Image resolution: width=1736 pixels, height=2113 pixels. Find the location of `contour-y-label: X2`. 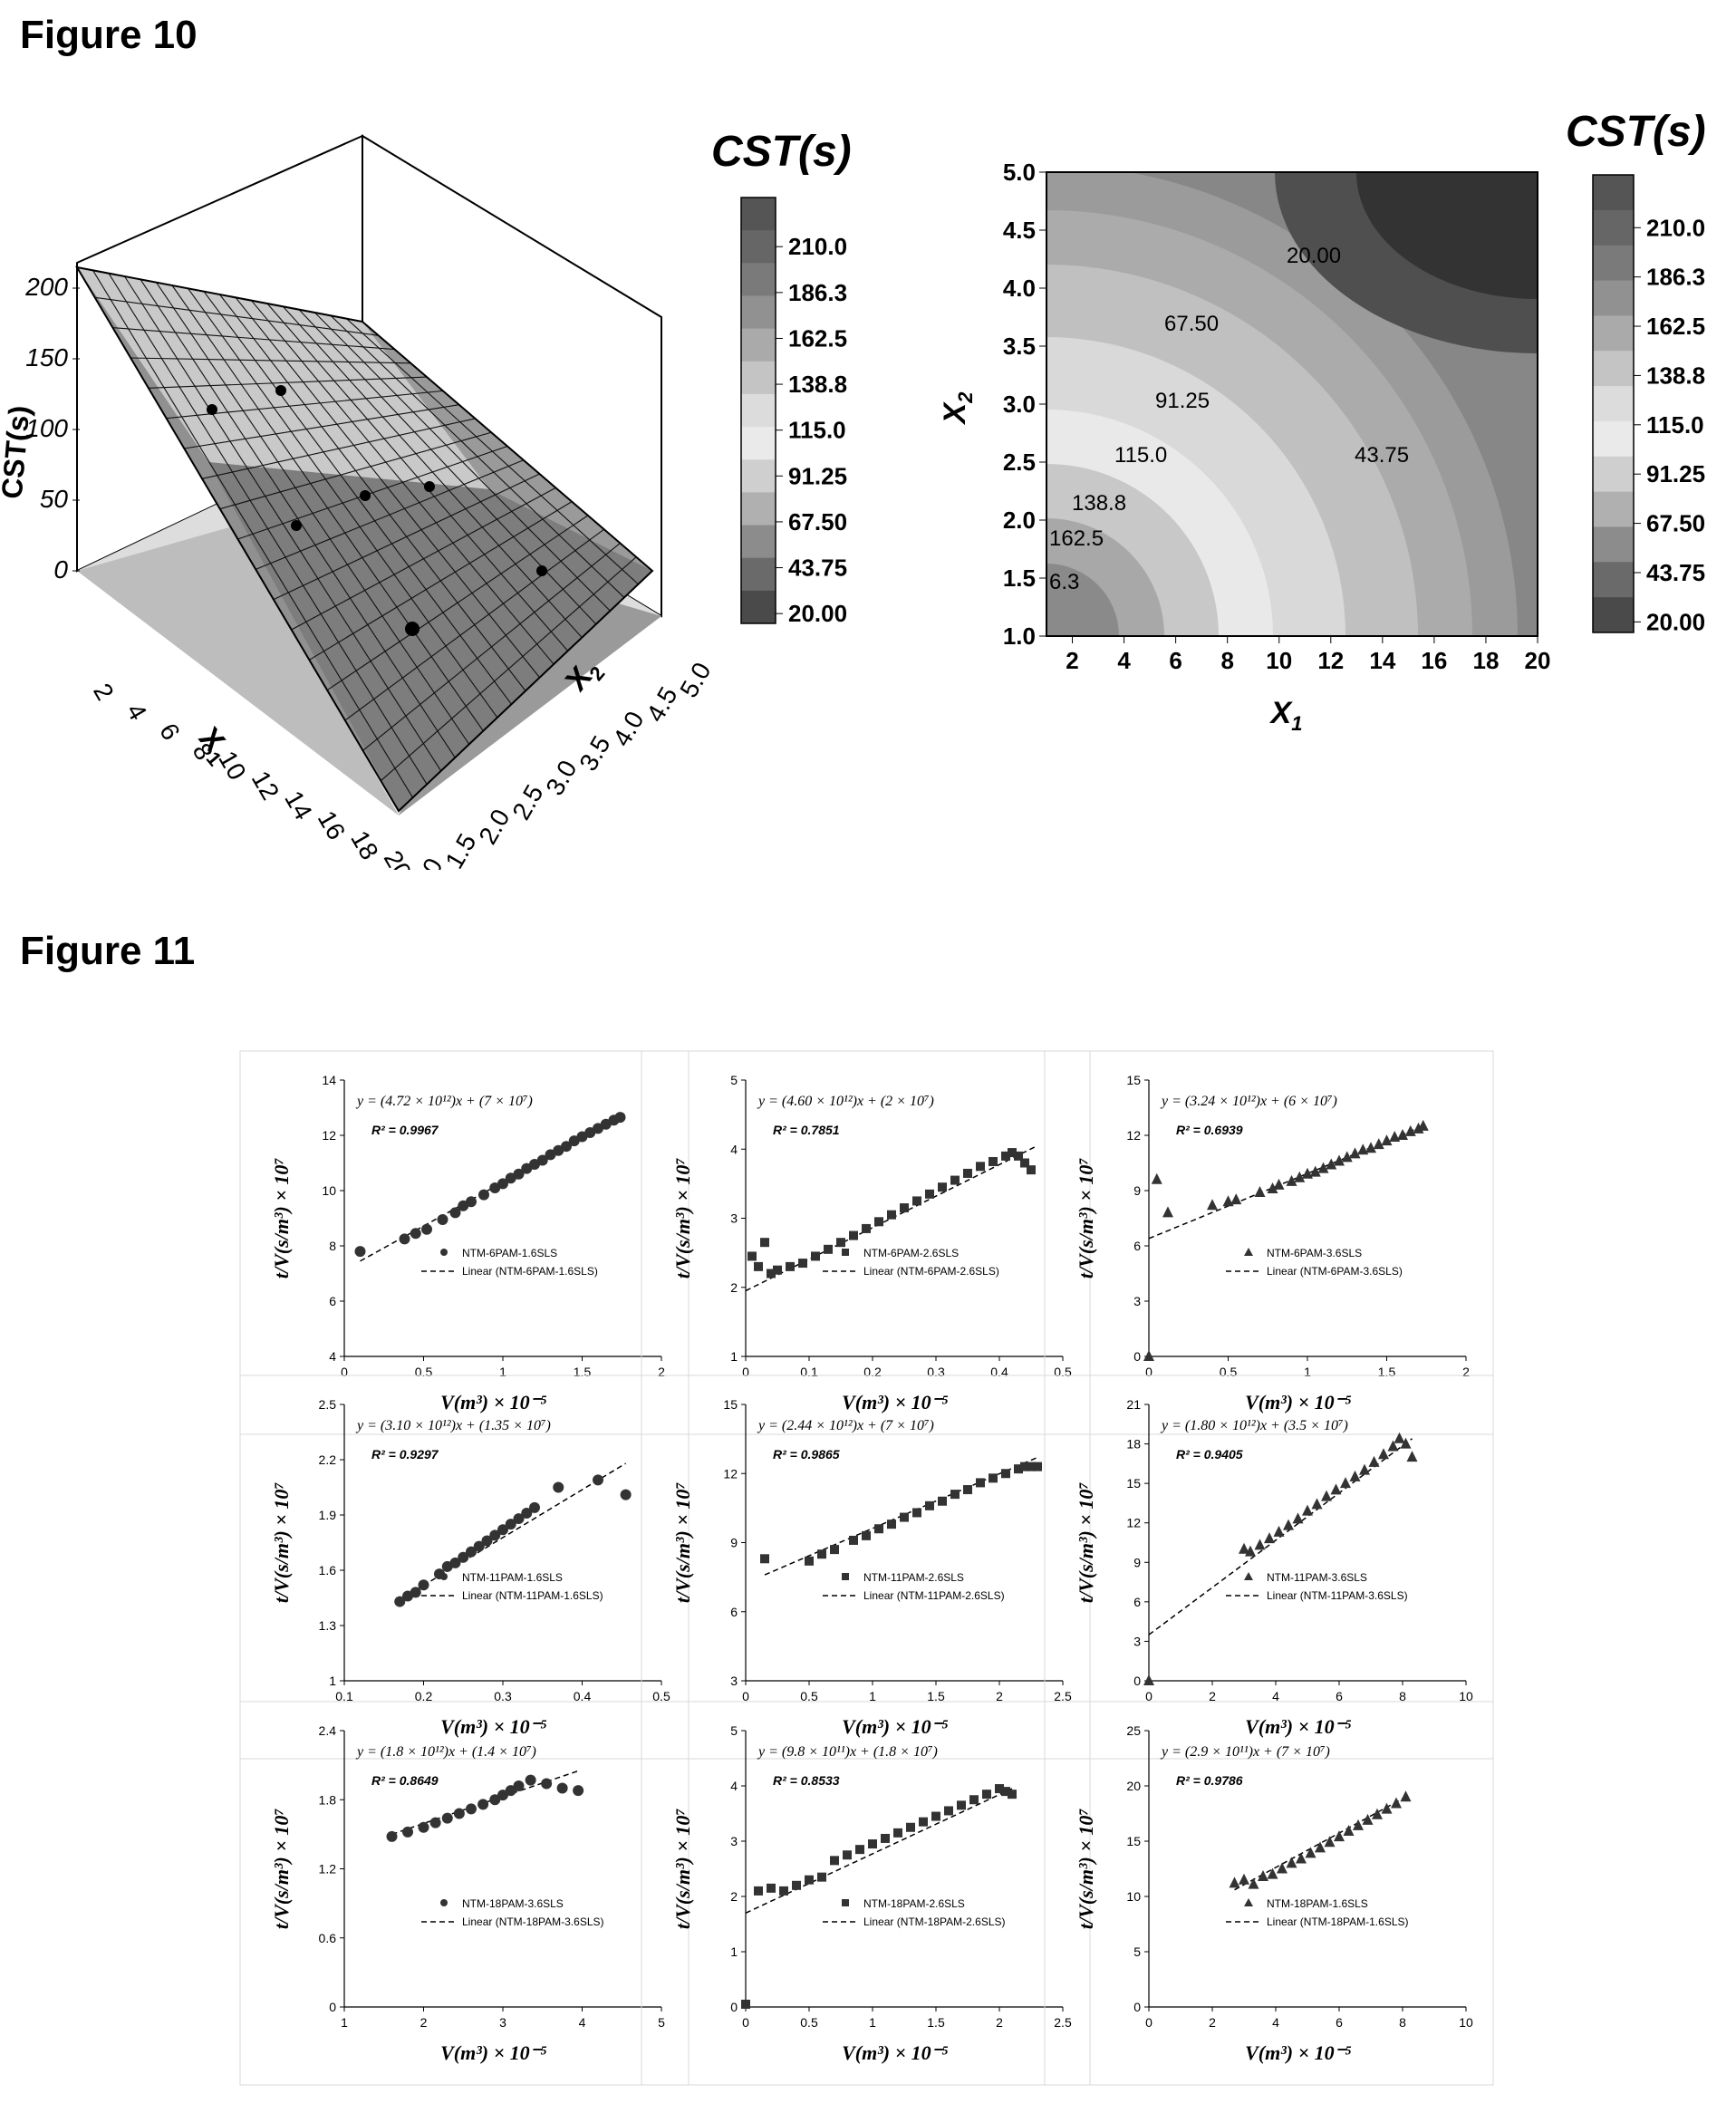

contour-y-label: X2 is located at coordinates (957, 409).